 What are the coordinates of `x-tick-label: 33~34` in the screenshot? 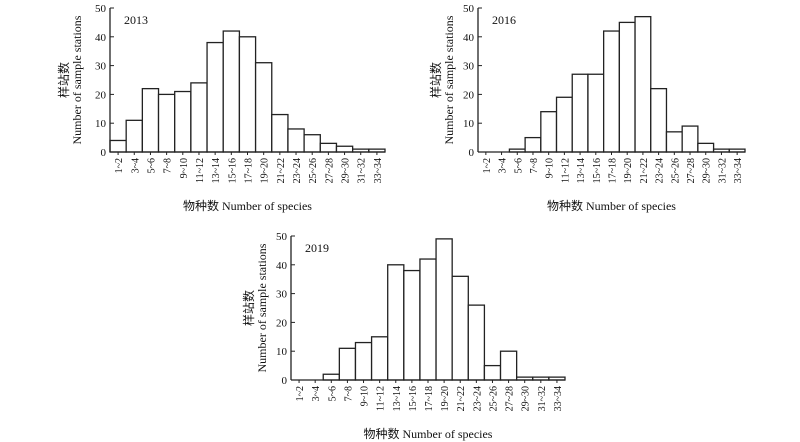 It's located at (558, 398).